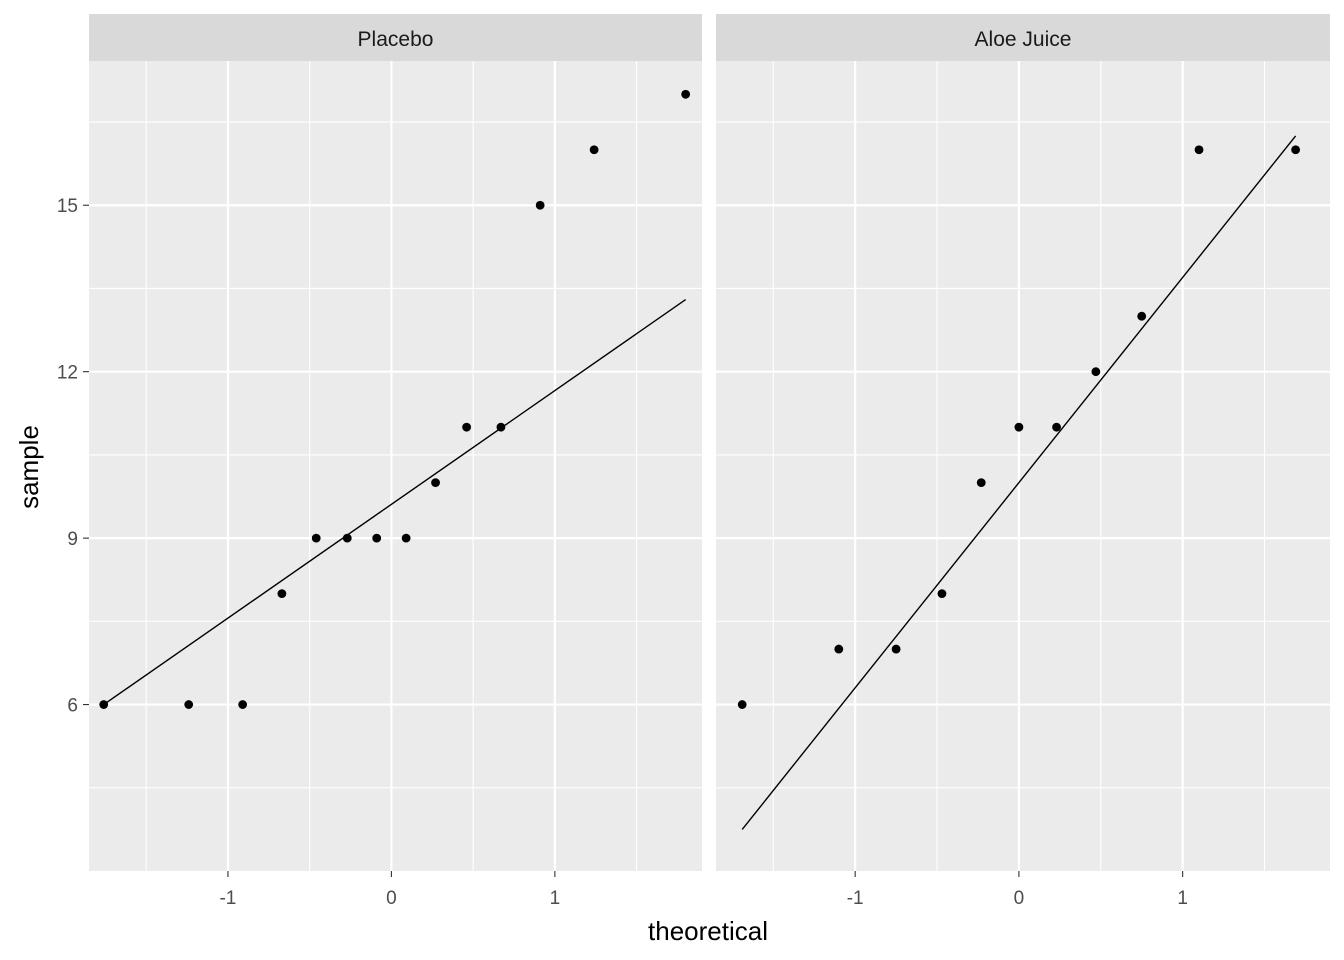  What do you see at coordinates (67, 206) in the screenshot?
I see `y-tick-label: 15` at bounding box center [67, 206].